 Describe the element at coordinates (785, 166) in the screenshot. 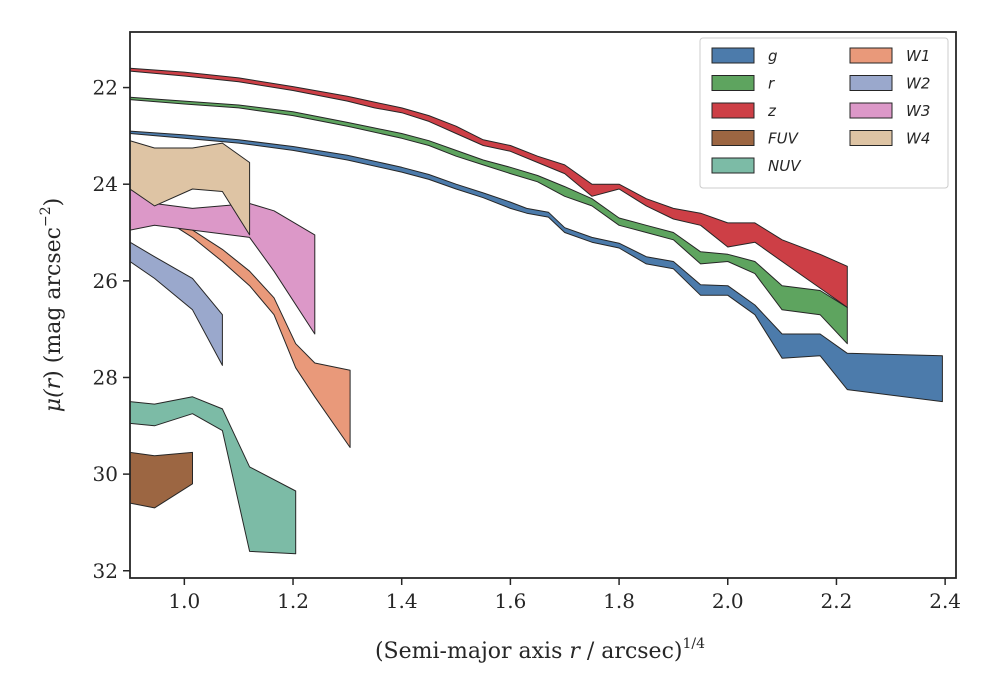

I see `legend-label-NUV: NUV` at that location.